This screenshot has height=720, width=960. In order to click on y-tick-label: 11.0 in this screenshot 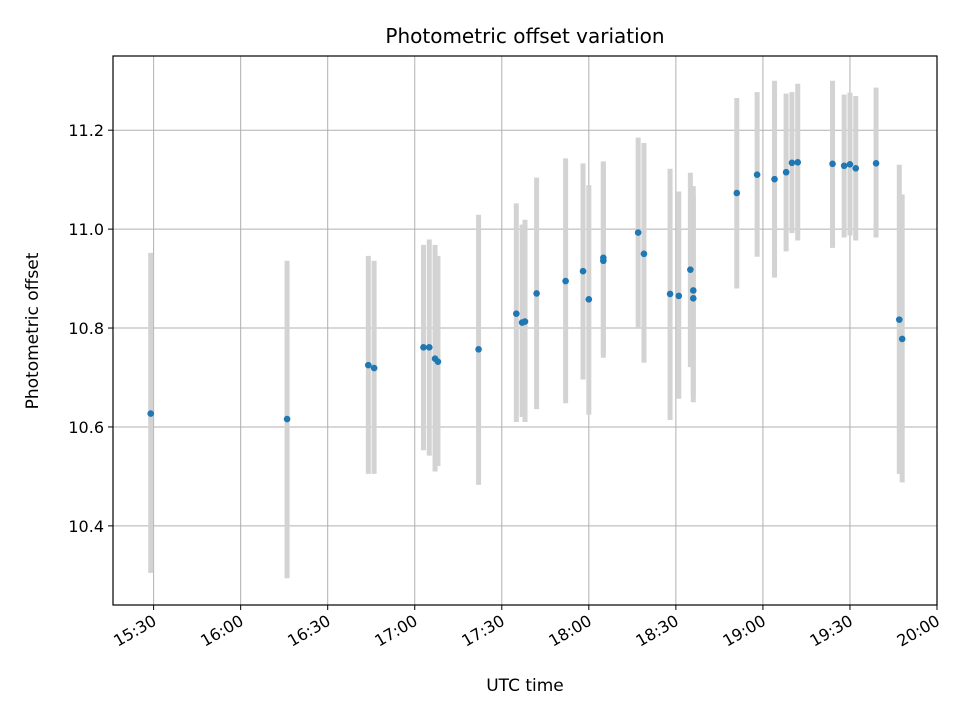, I will do `click(86, 229)`.